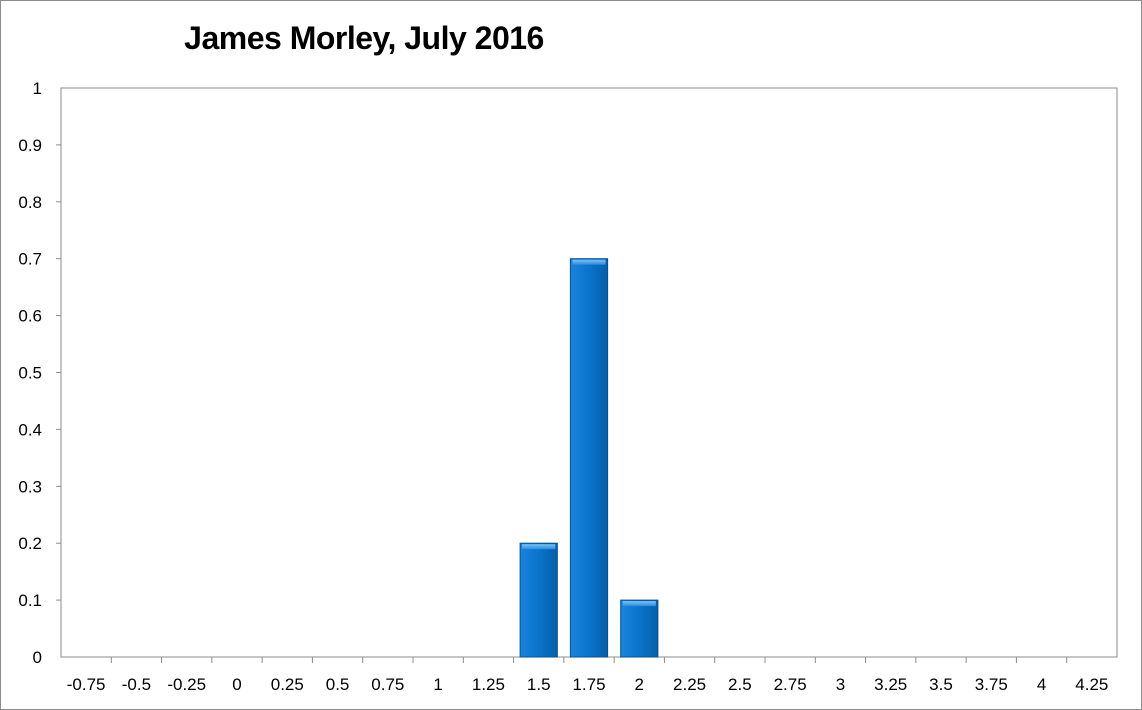  What do you see at coordinates (585, 38) in the screenshot?
I see `chart-title: James Morley, July 2016` at bounding box center [585, 38].